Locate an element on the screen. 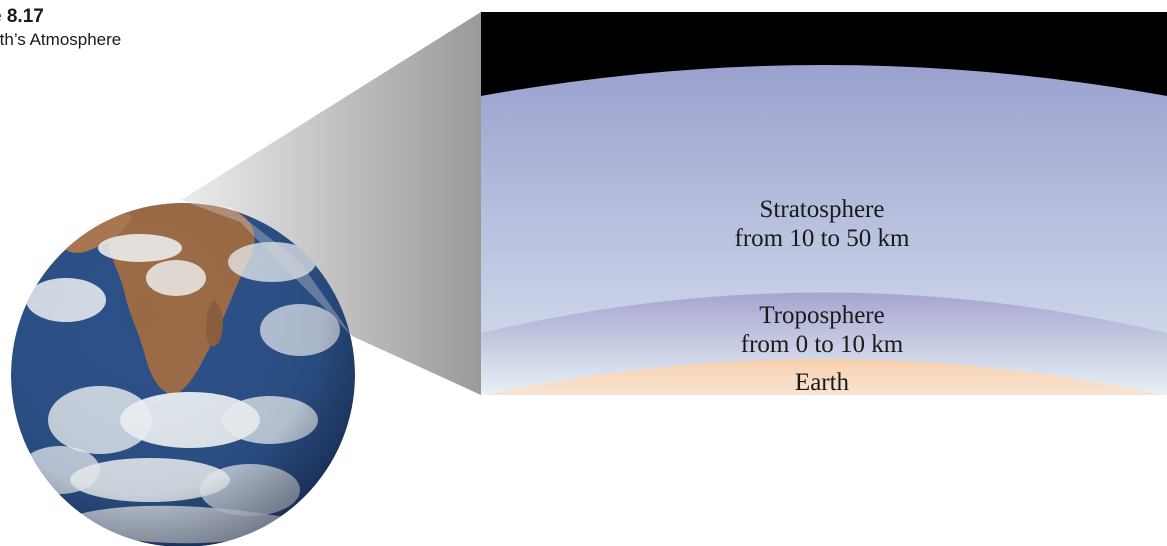 The image size is (1167, 546). stratosphere-label: Stratosphere is located at coordinates (822, 209).